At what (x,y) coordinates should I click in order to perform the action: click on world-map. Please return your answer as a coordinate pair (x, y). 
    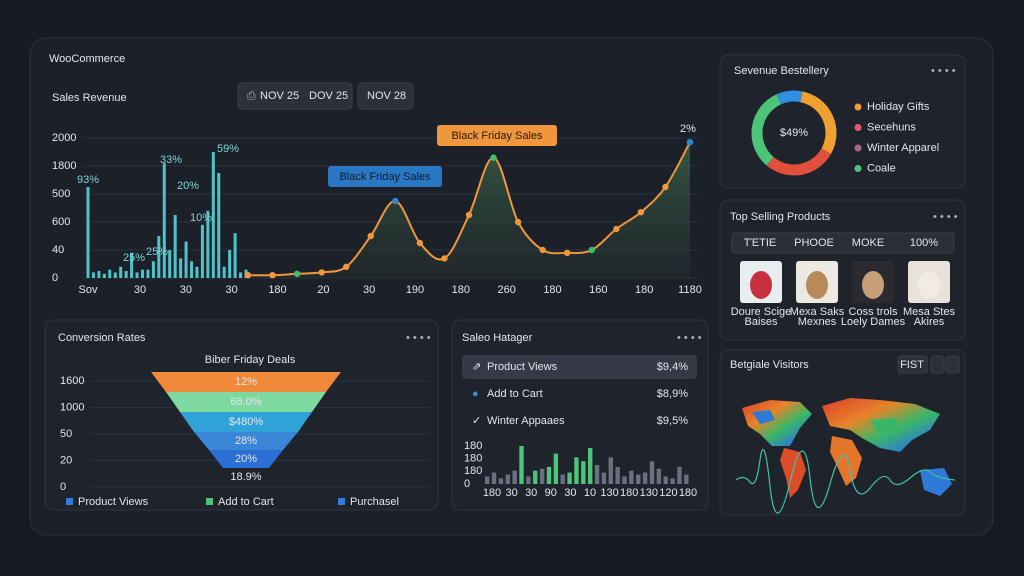
    Looking at the image, I should click on (847, 448).